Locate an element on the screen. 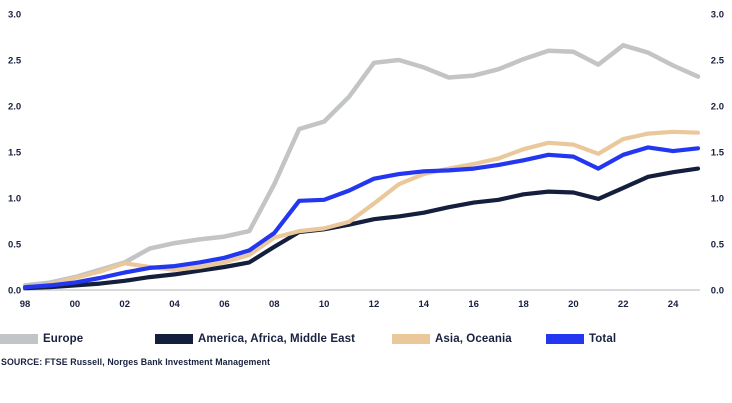  y-tick-label-left: 2.0 is located at coordinates (14, 107).